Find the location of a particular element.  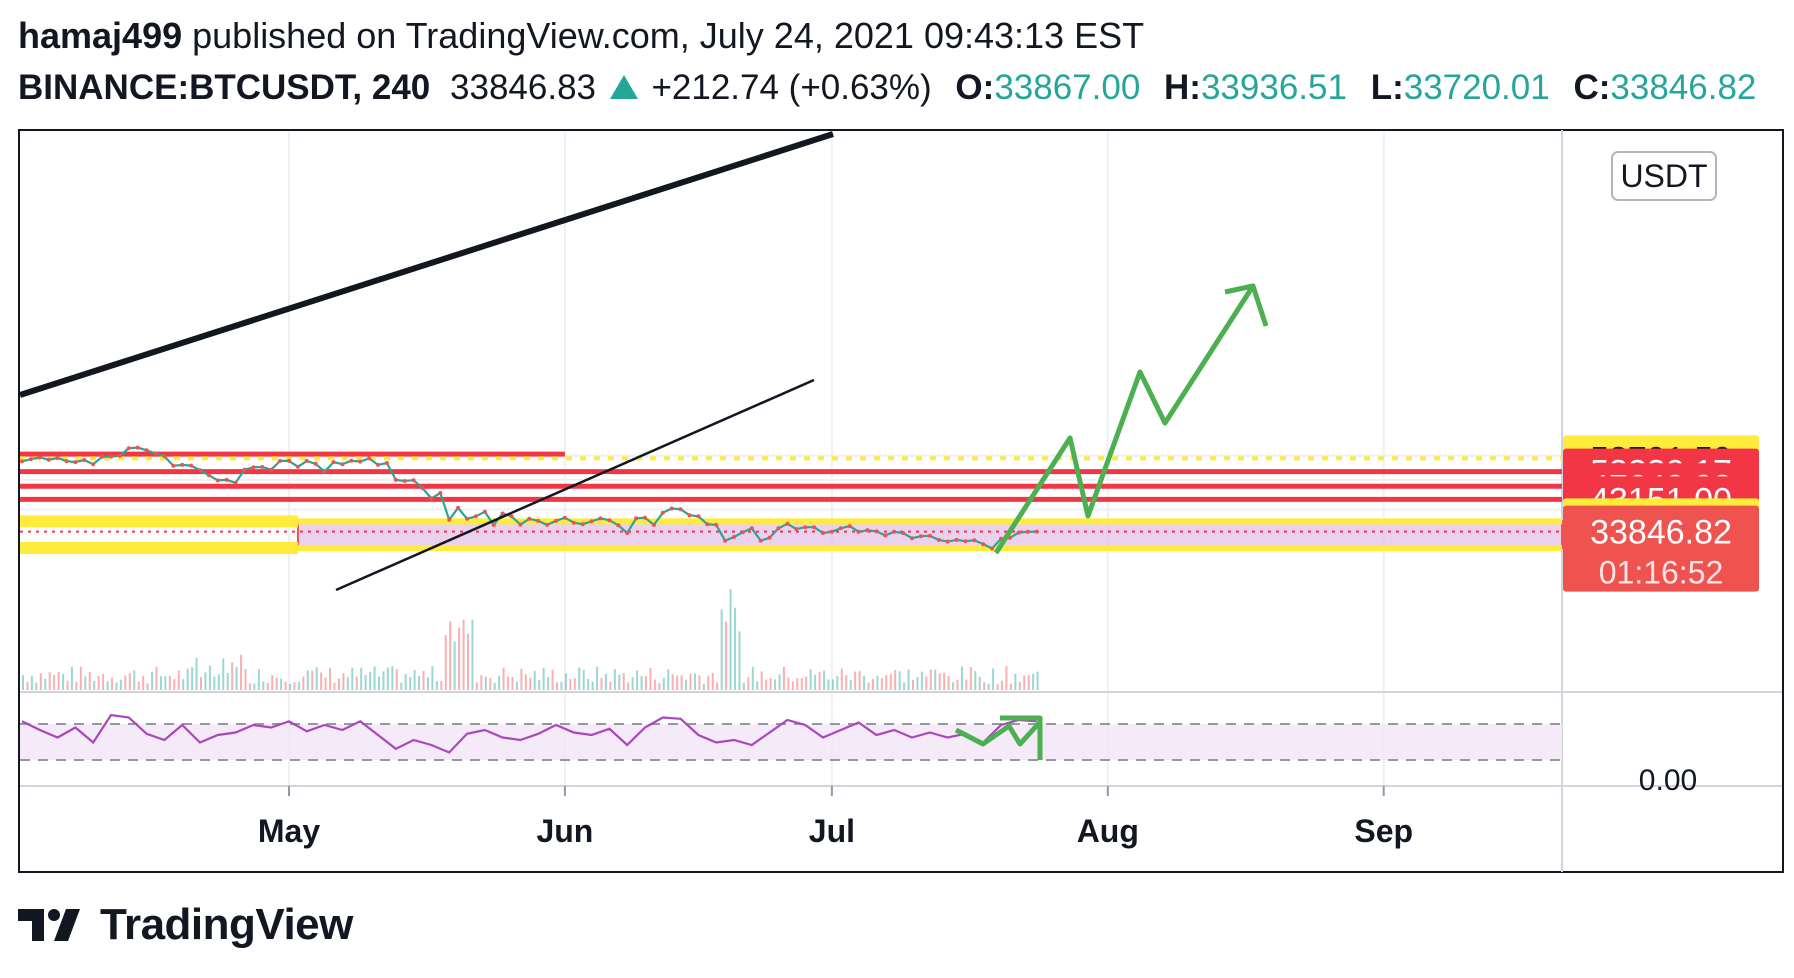

tradingview-logo: TradingView is located at coordinates (185, 925).